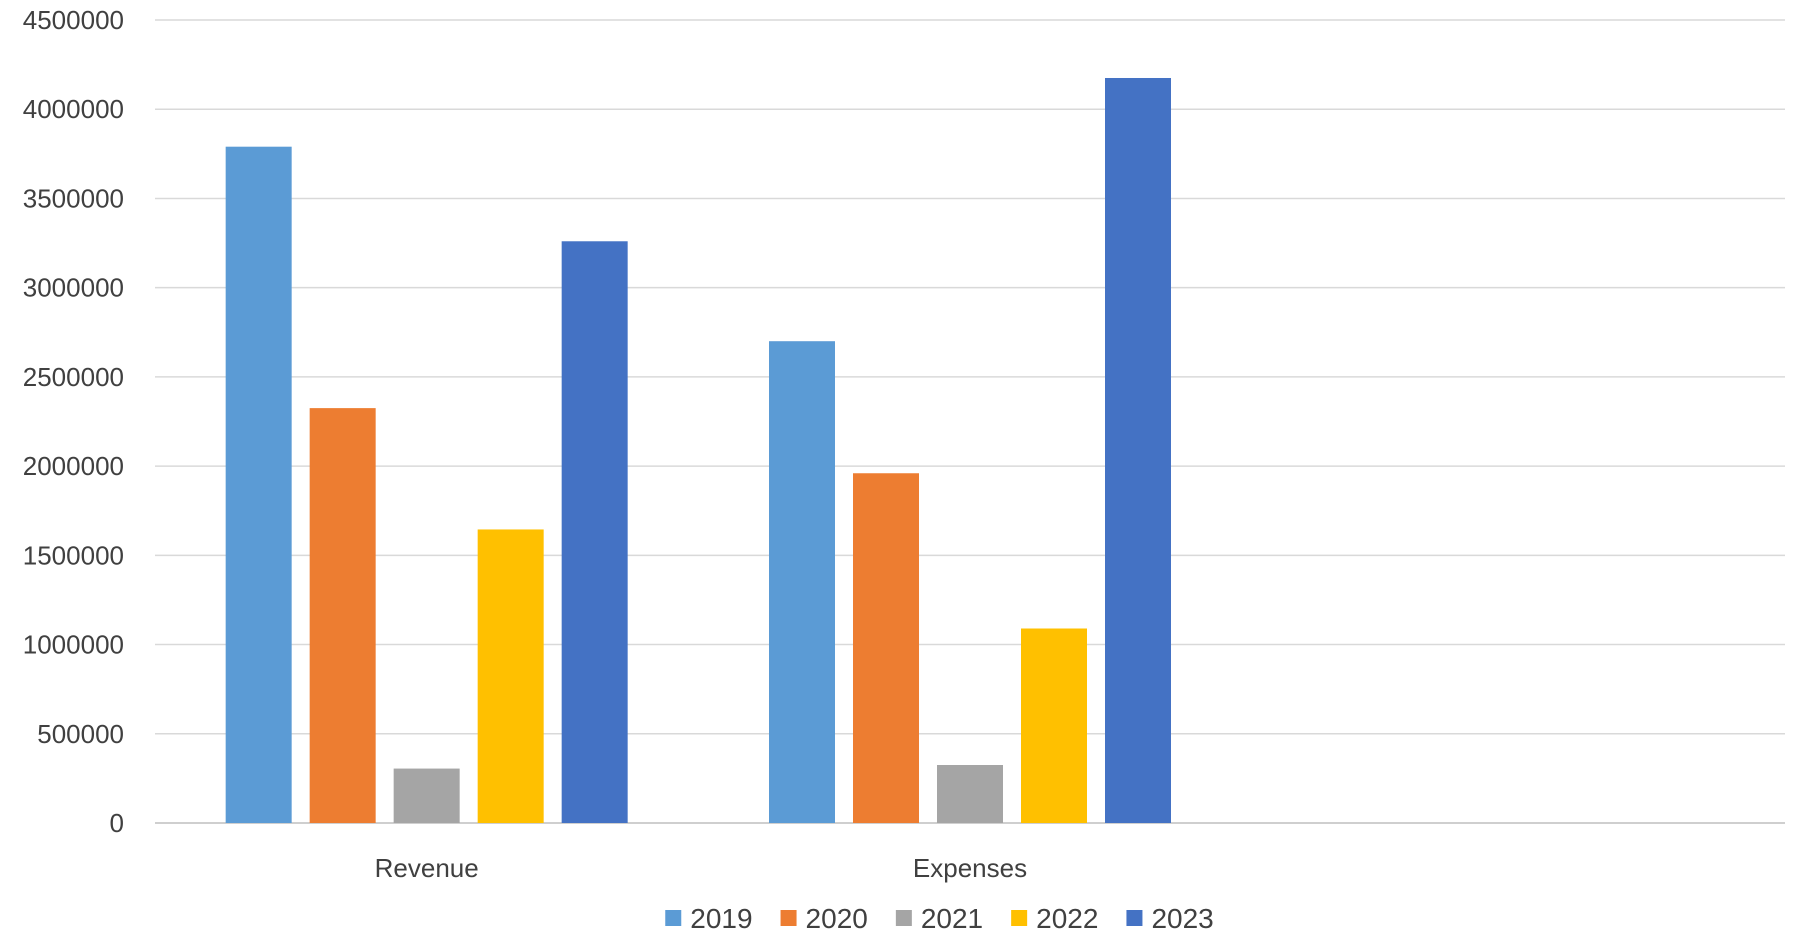 Image resolution: width=1795 pixels, height=942 pixels. Describe the element at coordinates (73, 377) in the screenshot. I see `y-tick-label: 2500000` at that location.